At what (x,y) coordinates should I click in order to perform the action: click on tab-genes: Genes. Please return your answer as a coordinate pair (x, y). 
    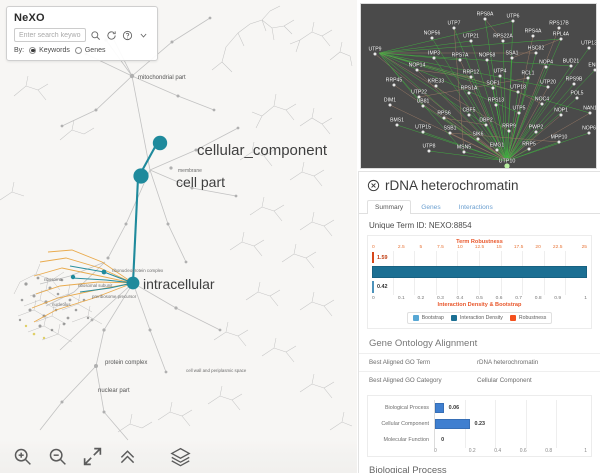
    Looking at the image, I should click on (431, 207).